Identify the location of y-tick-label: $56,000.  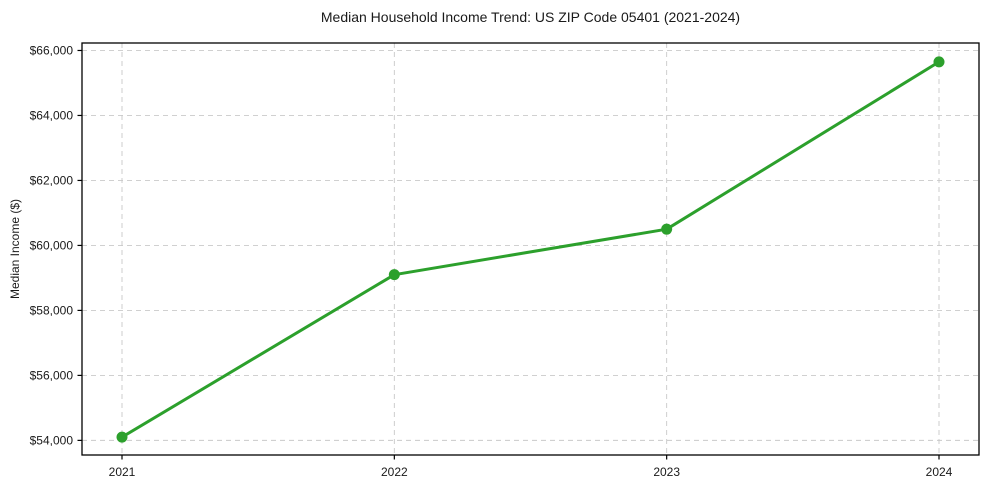
(52, 376).